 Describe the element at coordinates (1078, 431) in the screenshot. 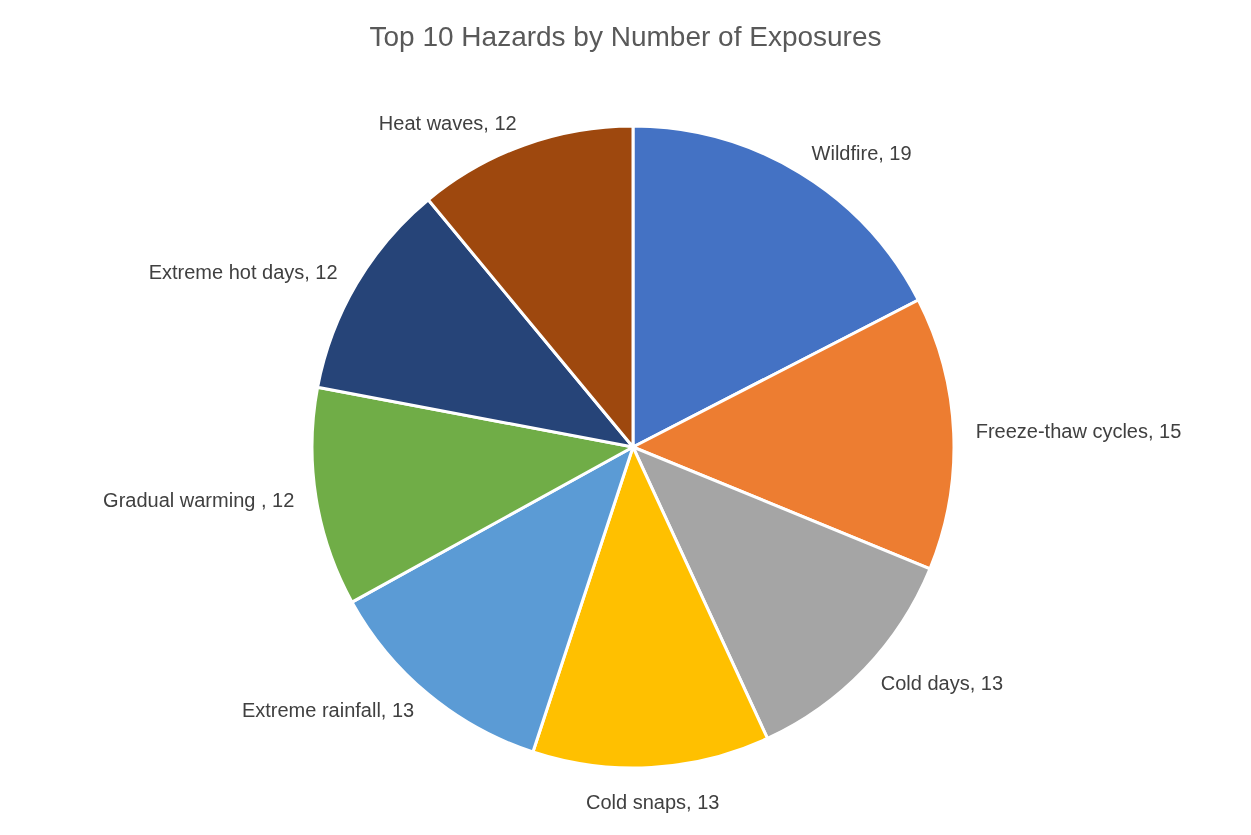

I see `slice-label: Freeze-thaw cycles, 15` at that location.